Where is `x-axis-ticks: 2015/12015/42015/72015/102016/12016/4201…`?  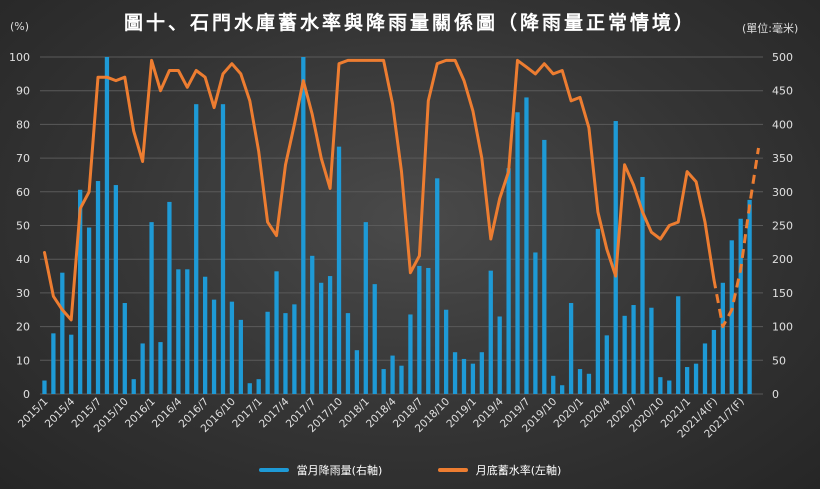 x-axis-ticks: 2015/12015/42015/72015/102016/12016/4201… is located at coordinates (381, 417).